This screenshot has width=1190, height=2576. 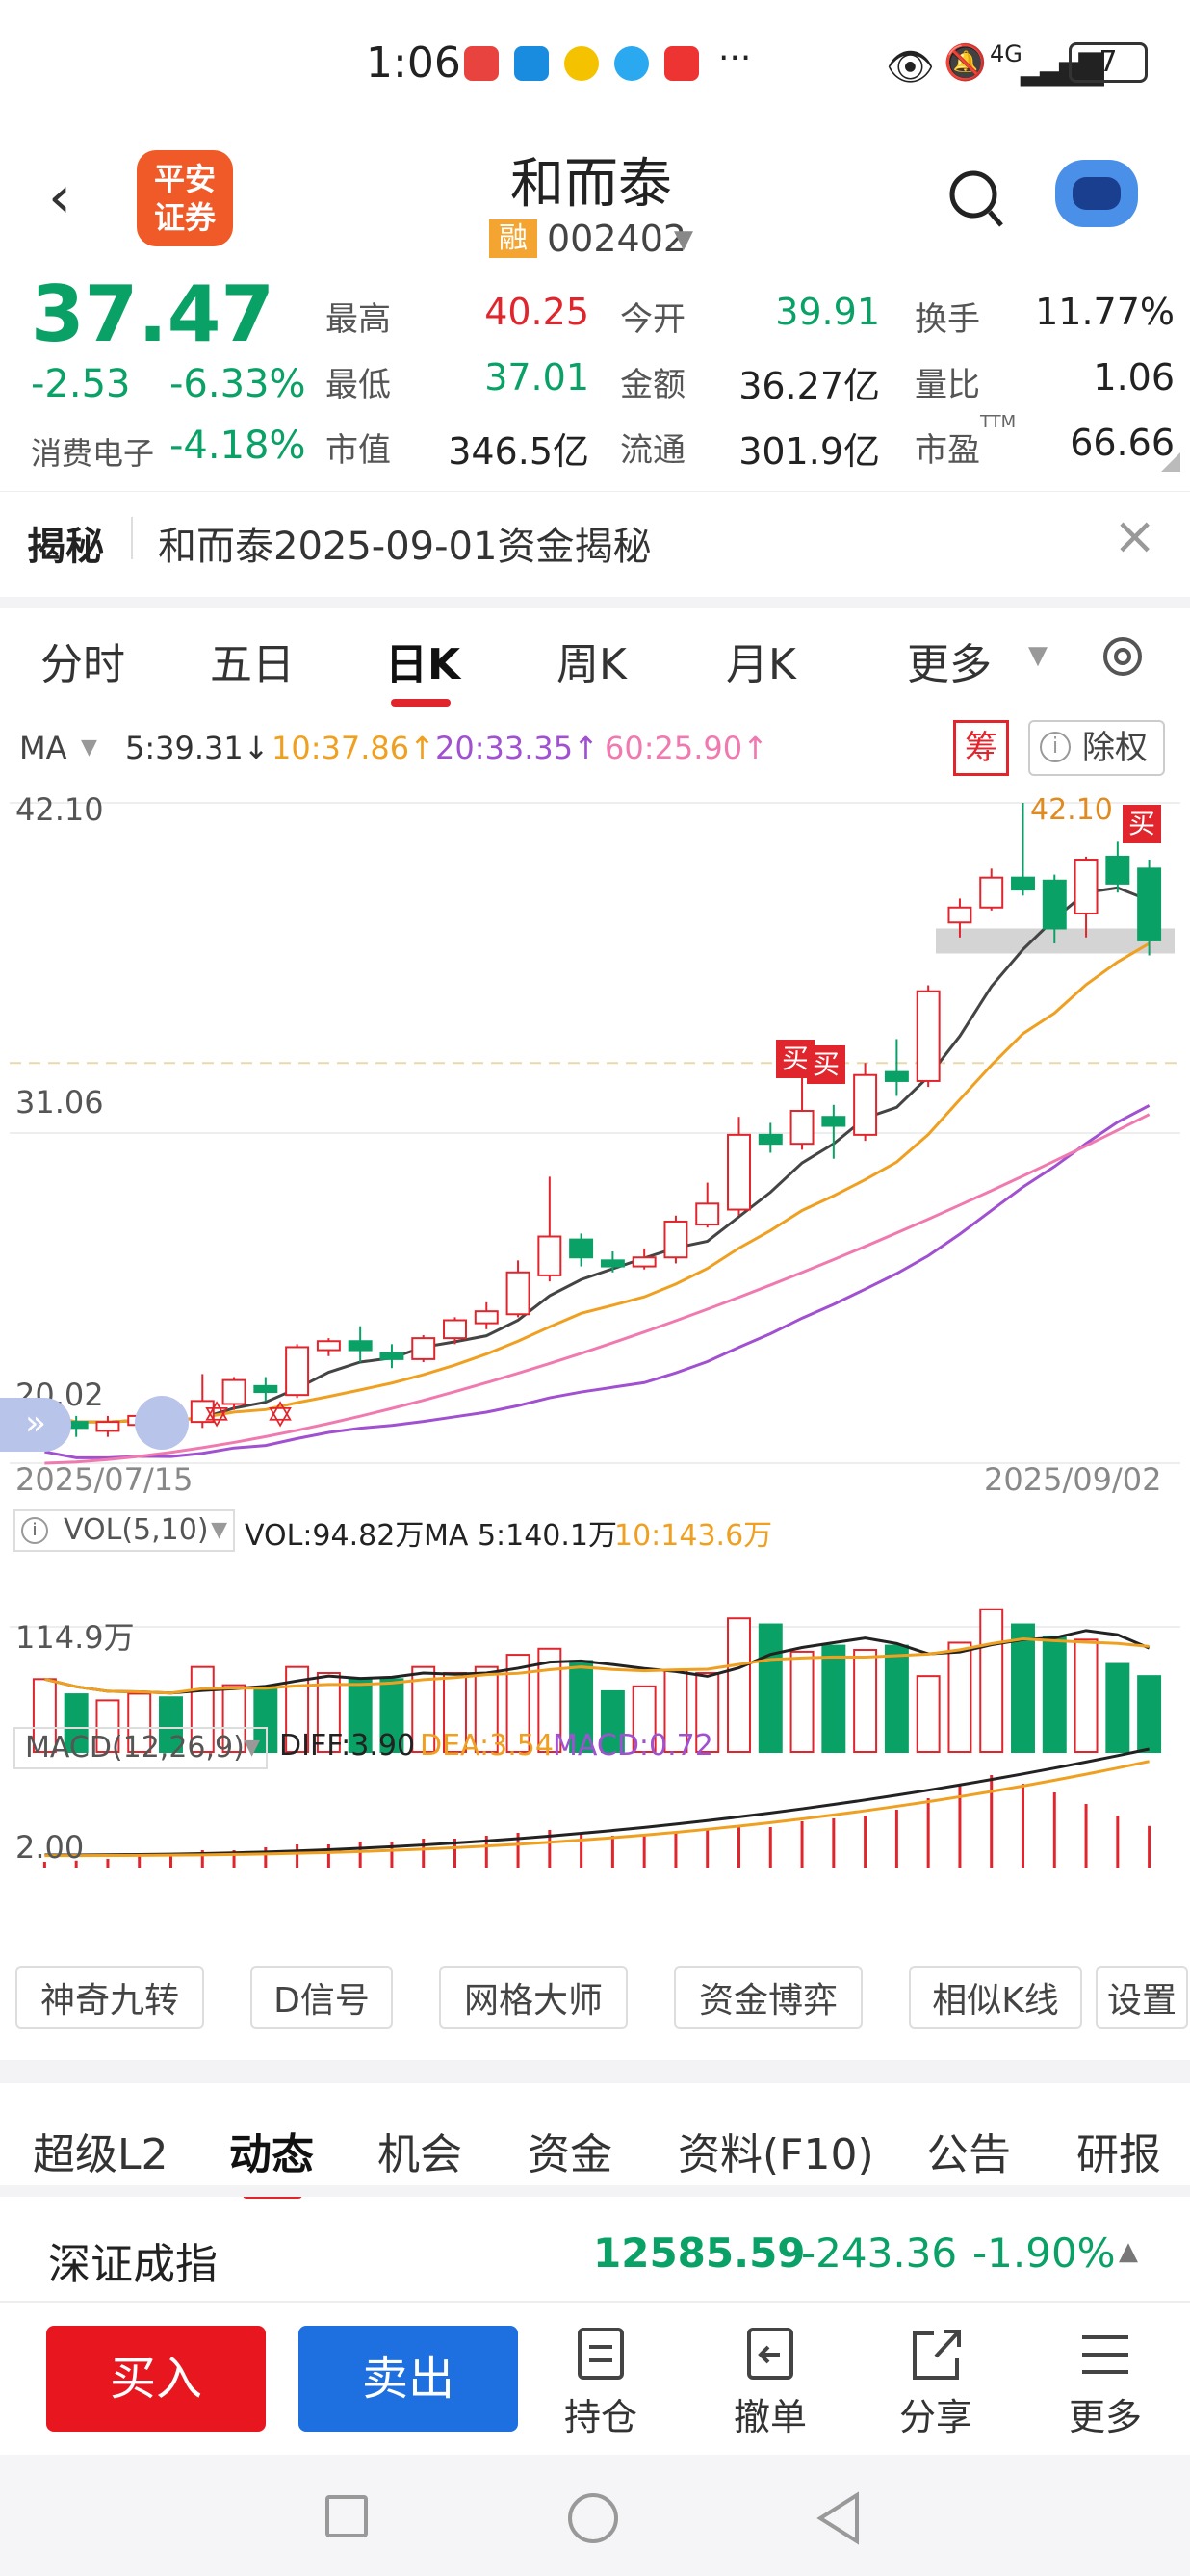 I want to click on tab-period: 周K, so click(x=591, y=664).